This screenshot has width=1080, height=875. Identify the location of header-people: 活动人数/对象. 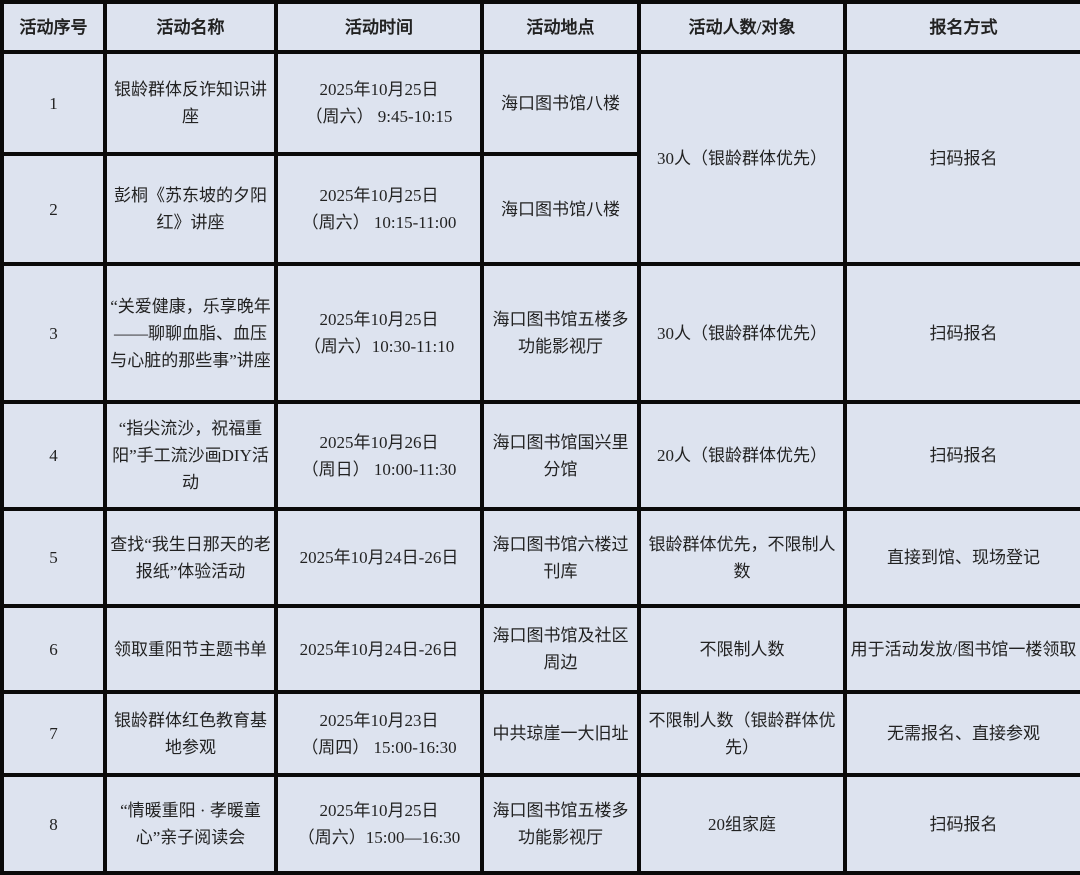
(742, 27).